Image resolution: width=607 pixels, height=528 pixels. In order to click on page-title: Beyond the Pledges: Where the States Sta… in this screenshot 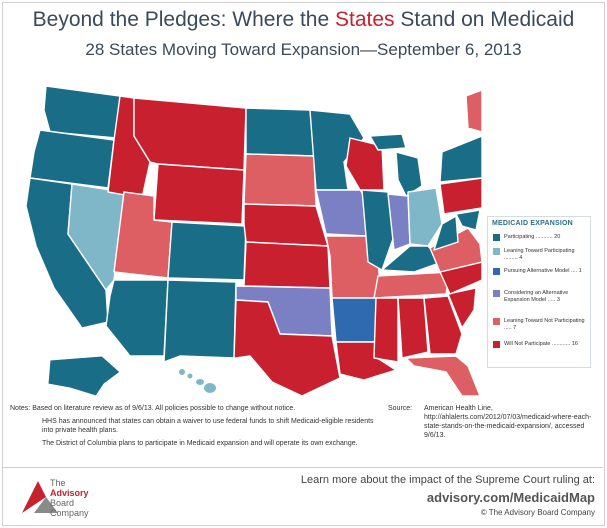, I will do `click(303, 19)`.